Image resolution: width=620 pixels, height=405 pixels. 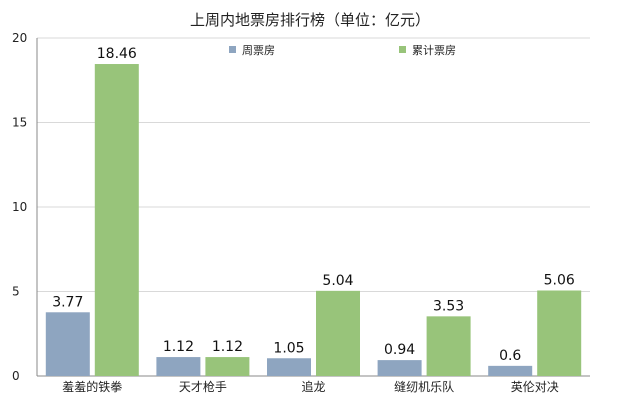 What do you see at coordinates (16, 292) in the screenshot?
I see `y-tick-label: 5` at bounding box center [16, 292].